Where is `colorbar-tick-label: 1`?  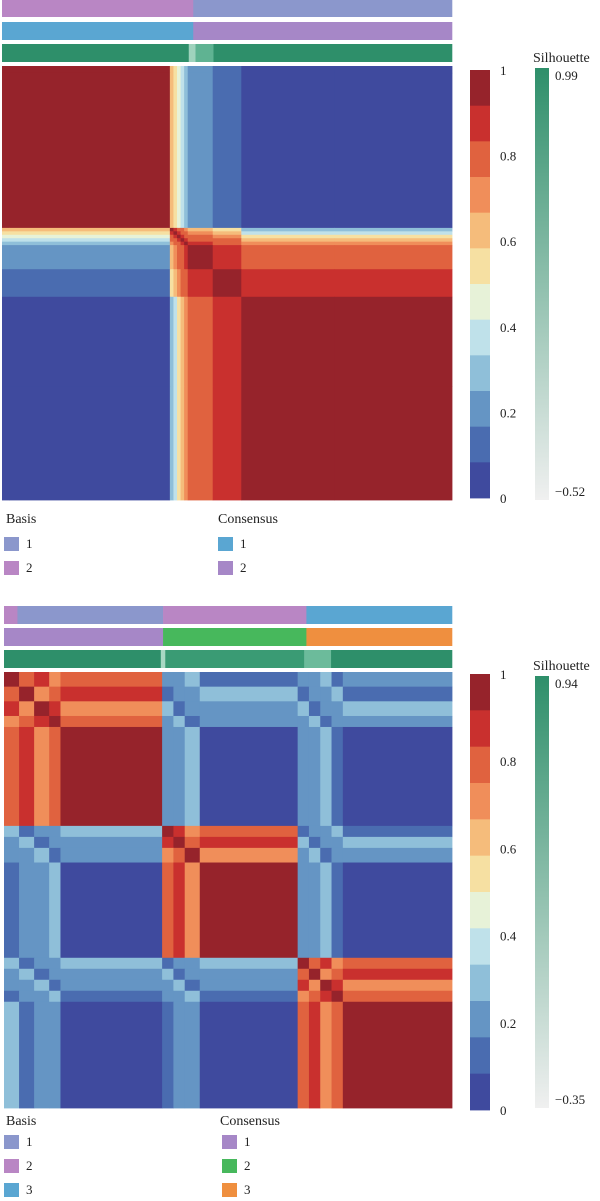 colorbar-tick-label: 1 is located at coordinates (503, 70).